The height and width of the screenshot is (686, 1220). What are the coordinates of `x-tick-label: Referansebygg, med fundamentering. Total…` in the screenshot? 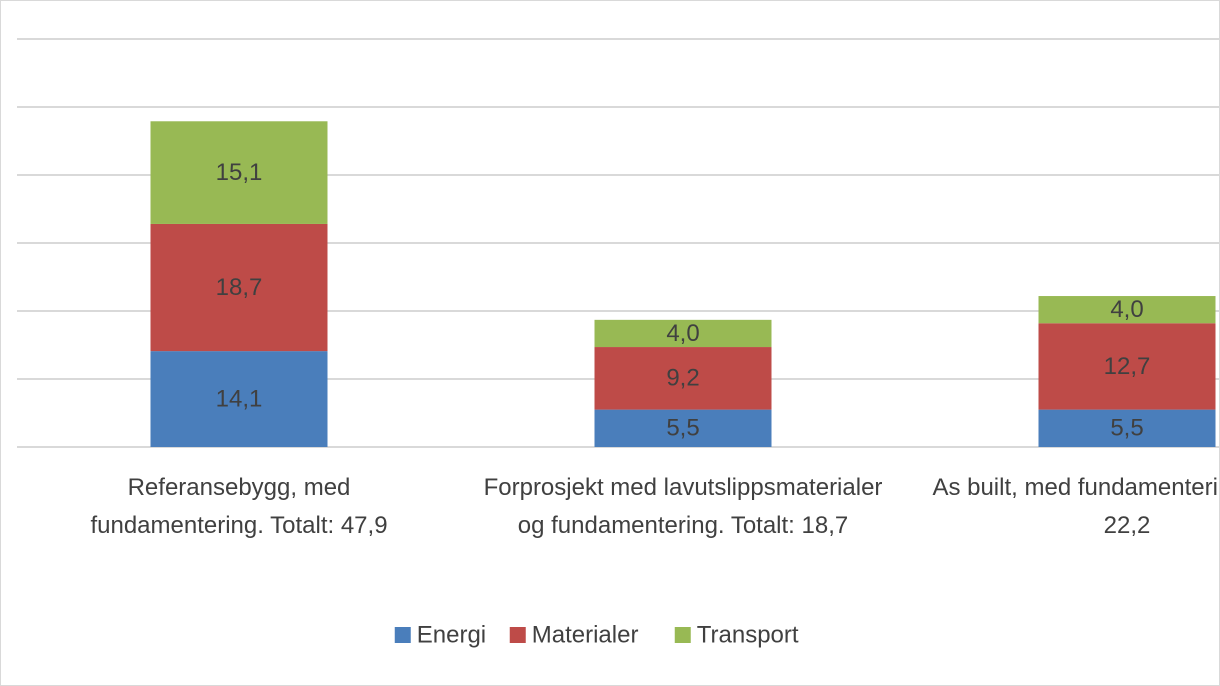 It's located at (239, 506).